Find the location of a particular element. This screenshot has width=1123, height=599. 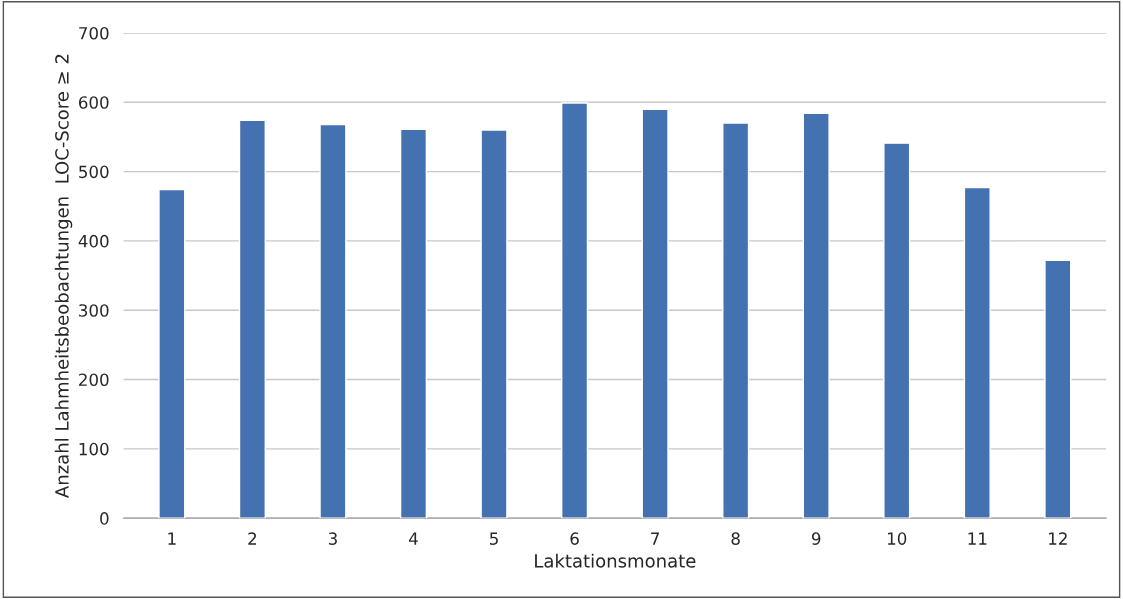

y-axis-title: Anzahl Lahmheitsbeobachtungen LOC-Score ≥ 2 is located at coordinates (63, 276).